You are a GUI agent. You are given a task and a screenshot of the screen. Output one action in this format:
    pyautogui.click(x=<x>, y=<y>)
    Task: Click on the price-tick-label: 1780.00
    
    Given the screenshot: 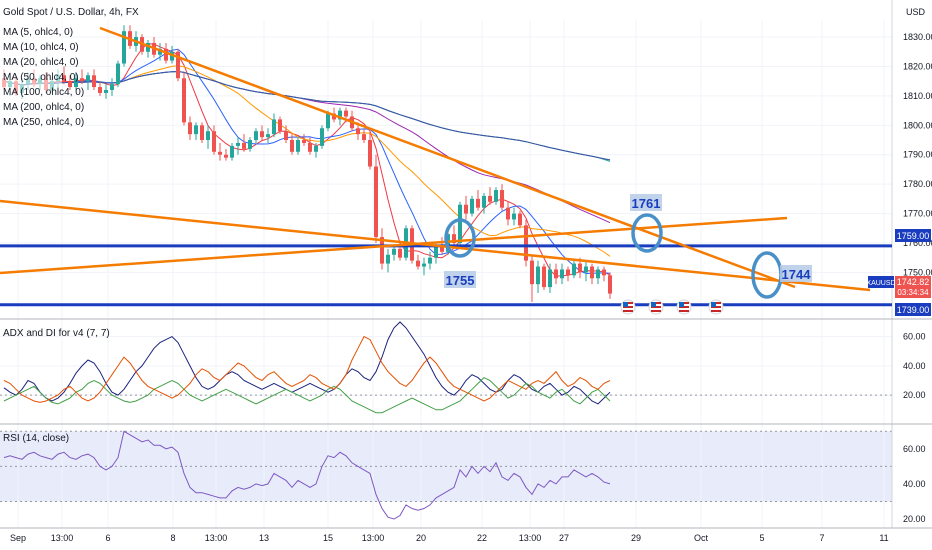 What is the action you would take?
    pyautogui.click(x=917, y=184)
    